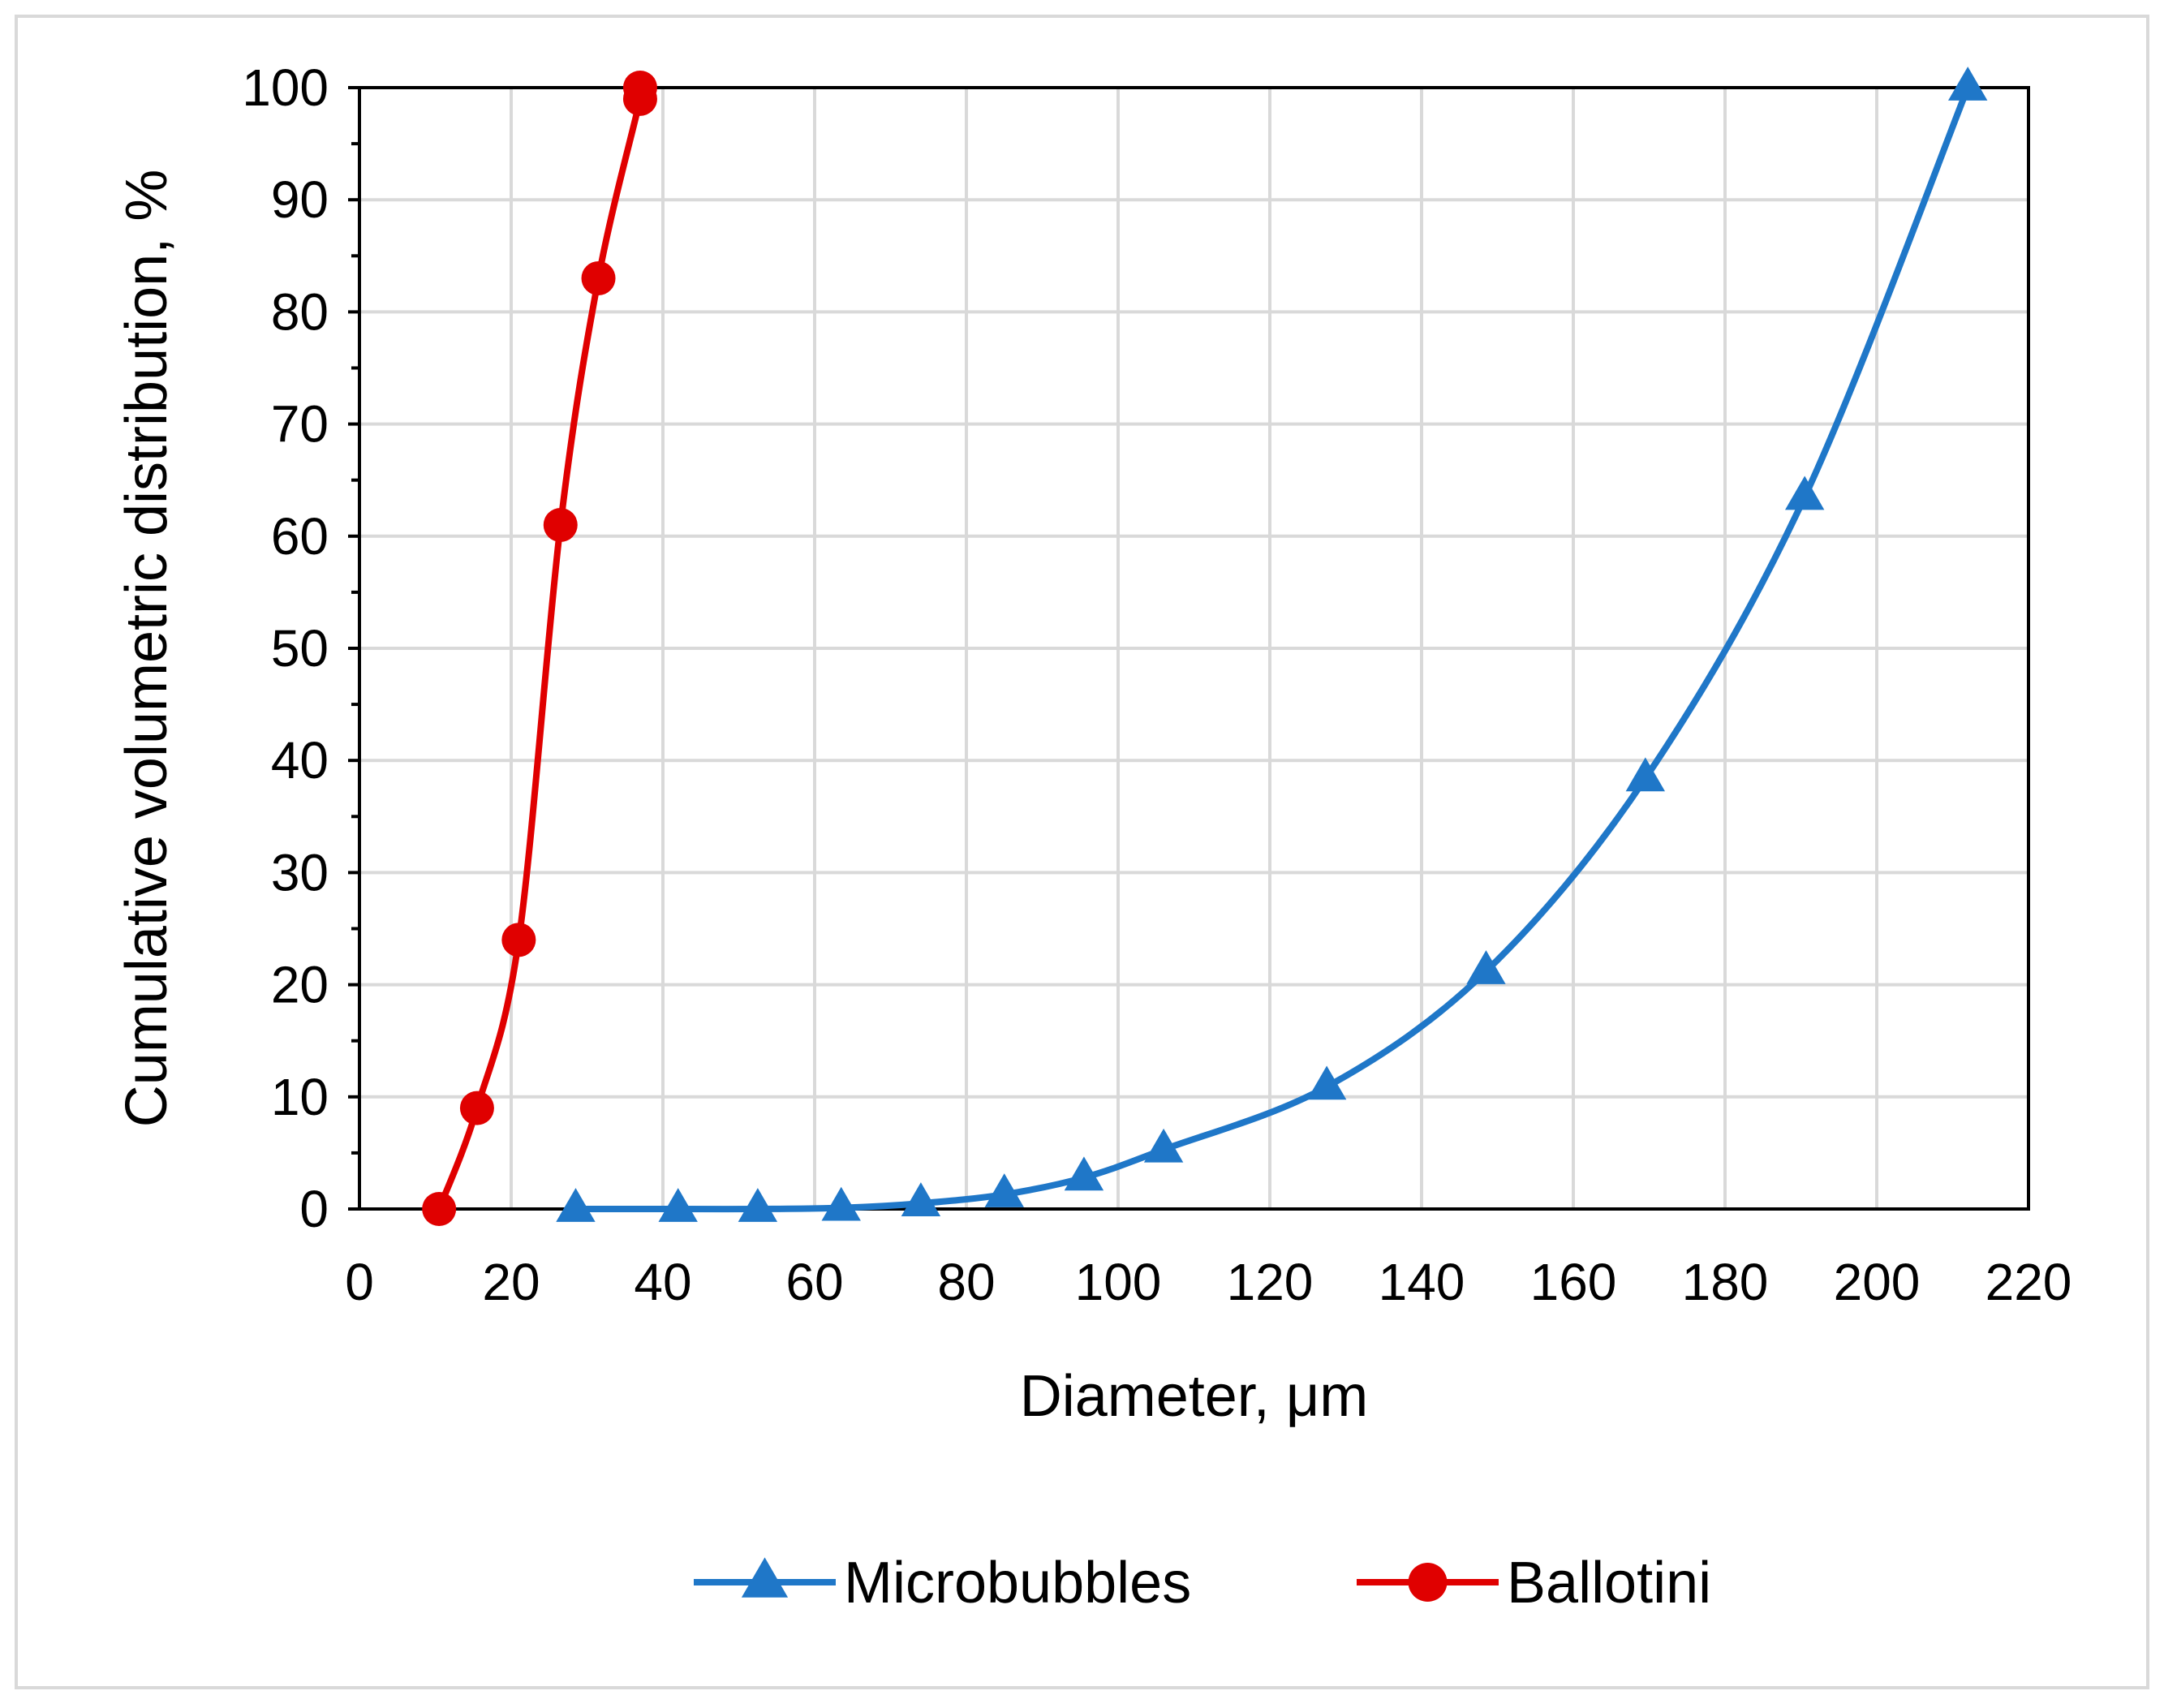 The height and width of the screenshot is (1708, 2164). I want to click on y-tick-label: 70, so click(300, 425).